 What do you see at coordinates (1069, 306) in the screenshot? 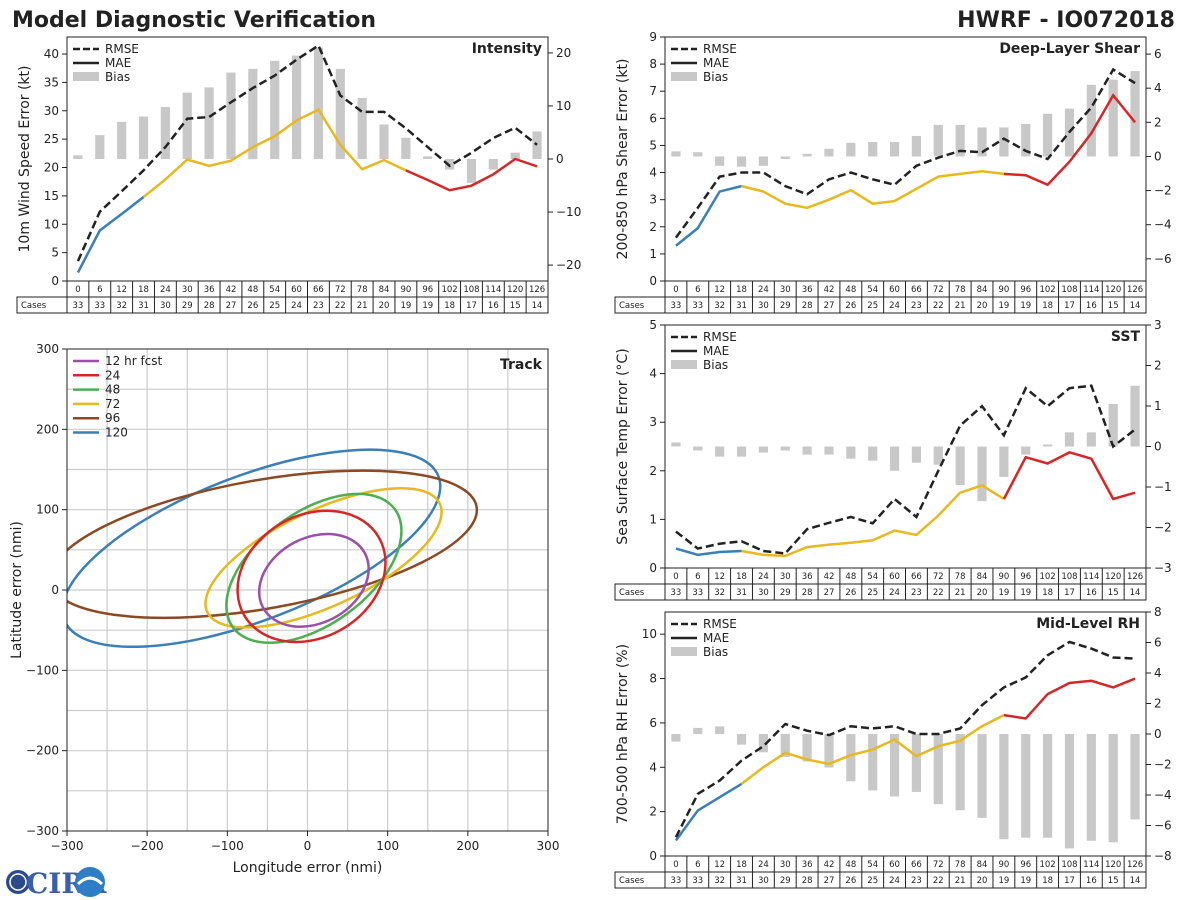
I see `shear-cases-cell: 17` at bounding box center [1069, 306].